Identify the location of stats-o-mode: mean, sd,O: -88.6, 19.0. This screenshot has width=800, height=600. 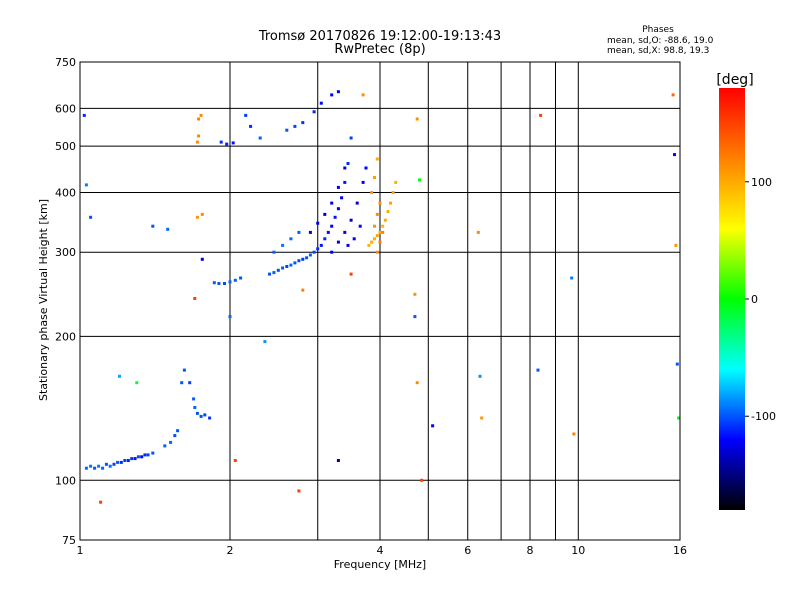
(660, 41).